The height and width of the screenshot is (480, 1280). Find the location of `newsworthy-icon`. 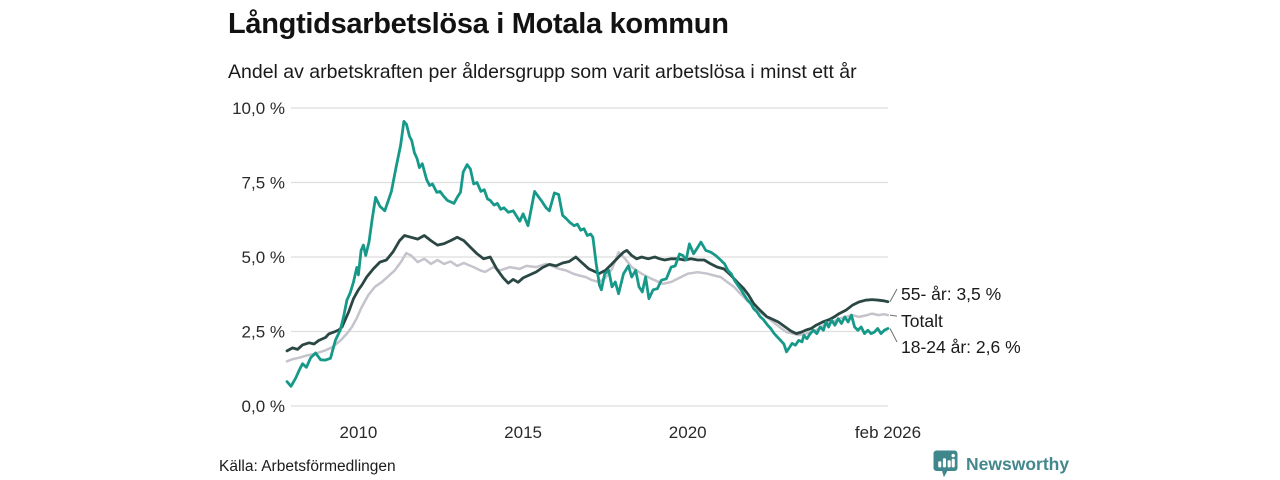

newsworthy-icon is located at coordinates (945, 464).